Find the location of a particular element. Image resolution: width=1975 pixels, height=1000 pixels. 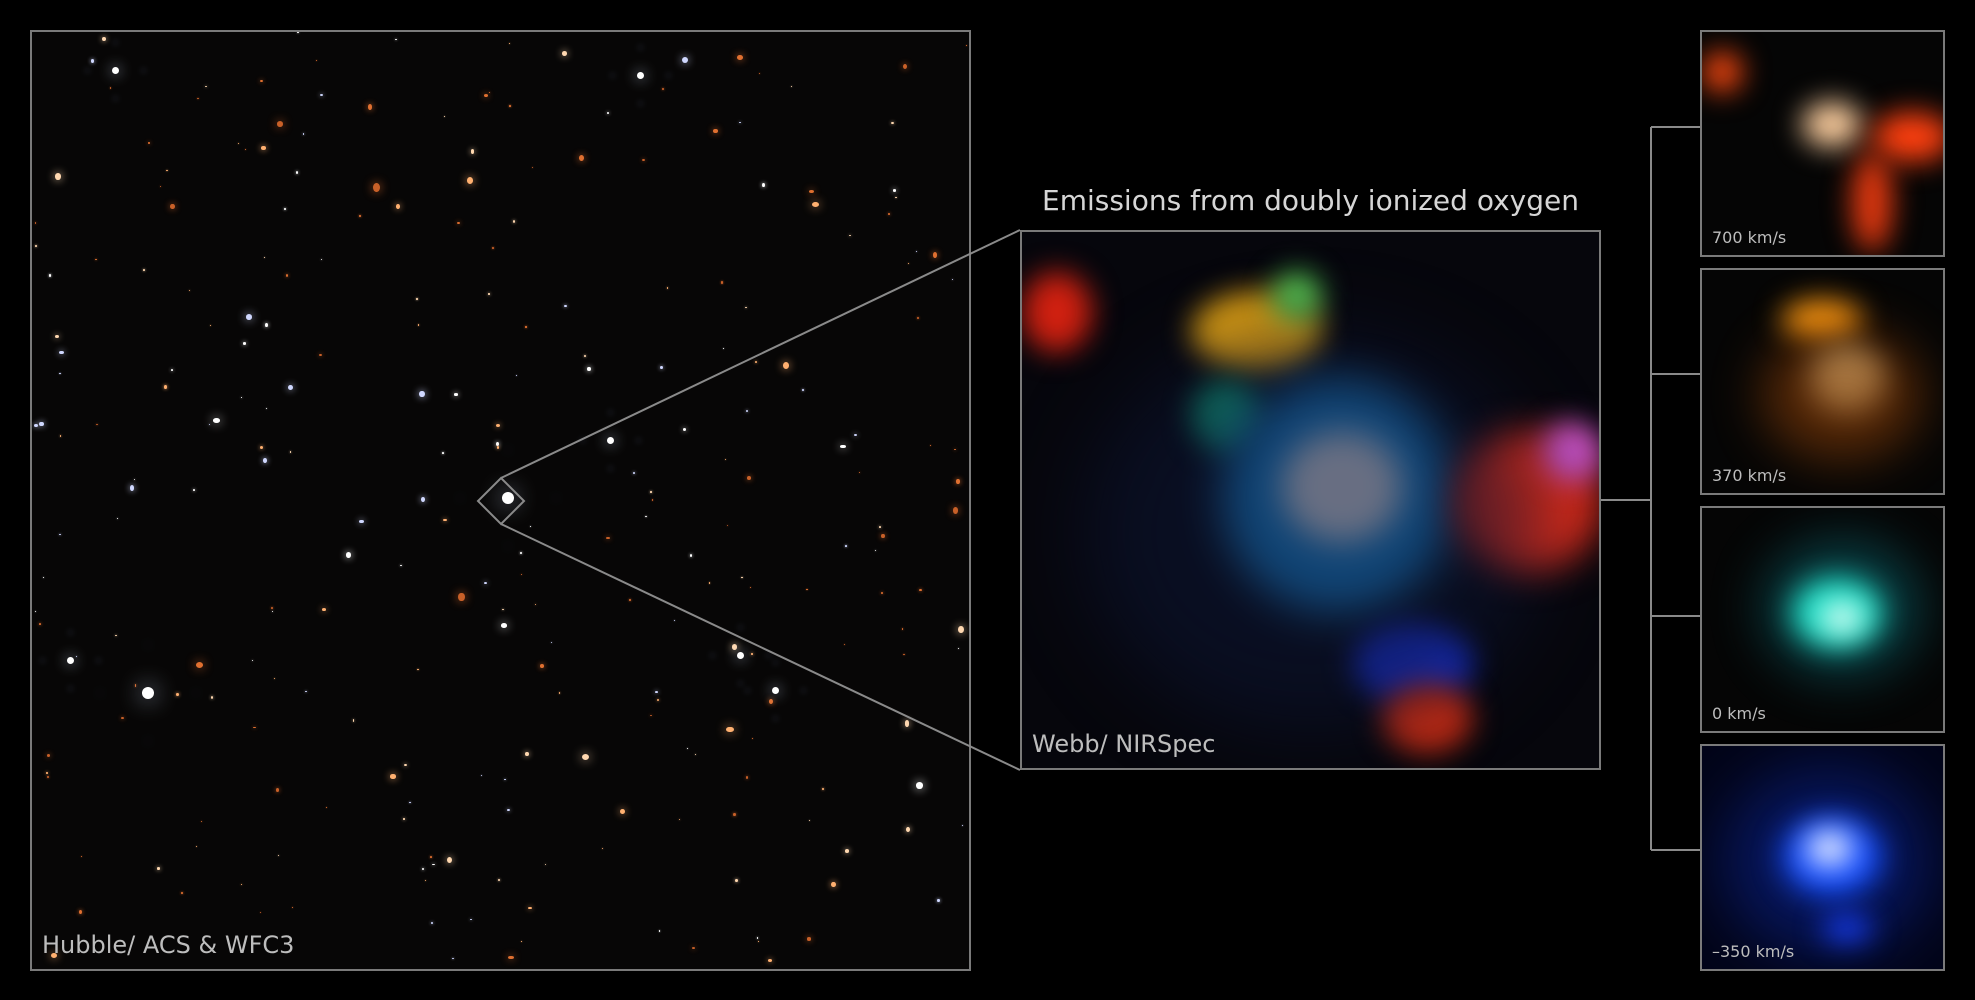

velocity-panel-700: 700 km/s is located at coordinates (1822, 143).